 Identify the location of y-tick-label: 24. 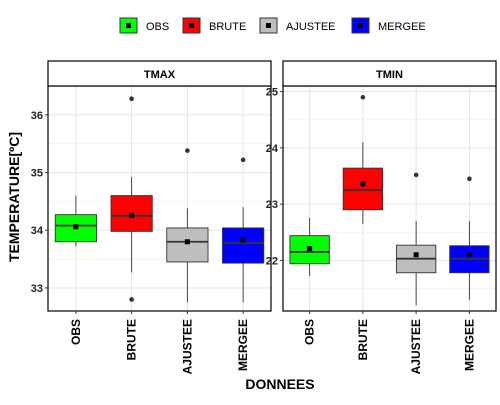
(272, 149).